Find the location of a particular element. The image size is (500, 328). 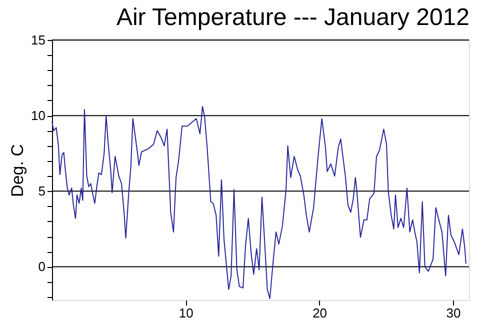

chart-title: Air Temperature --- January 2012 is located at coordinates (293, 17).